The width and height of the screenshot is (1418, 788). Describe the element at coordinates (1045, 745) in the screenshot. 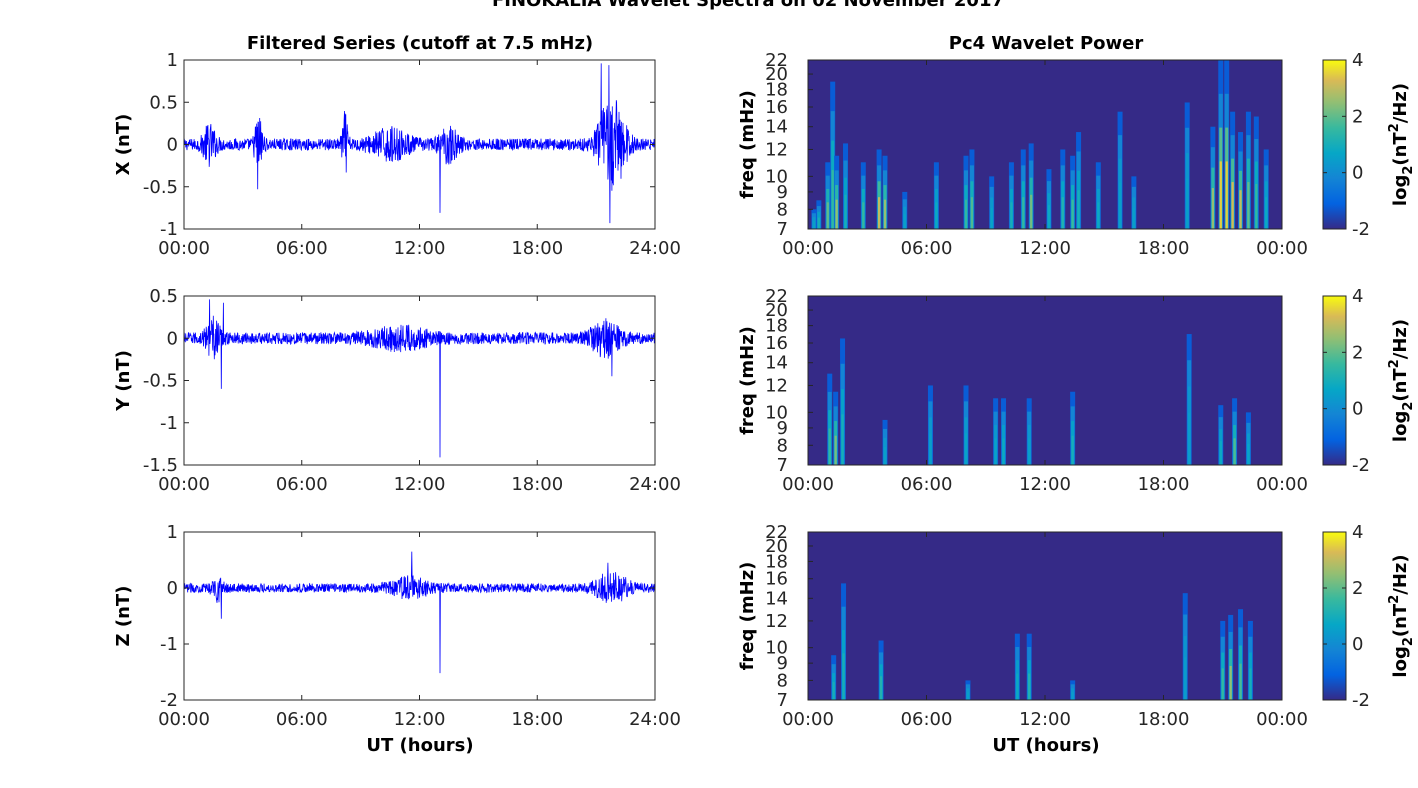

I see `right-x-axis-label: UT (hours)` at that location.